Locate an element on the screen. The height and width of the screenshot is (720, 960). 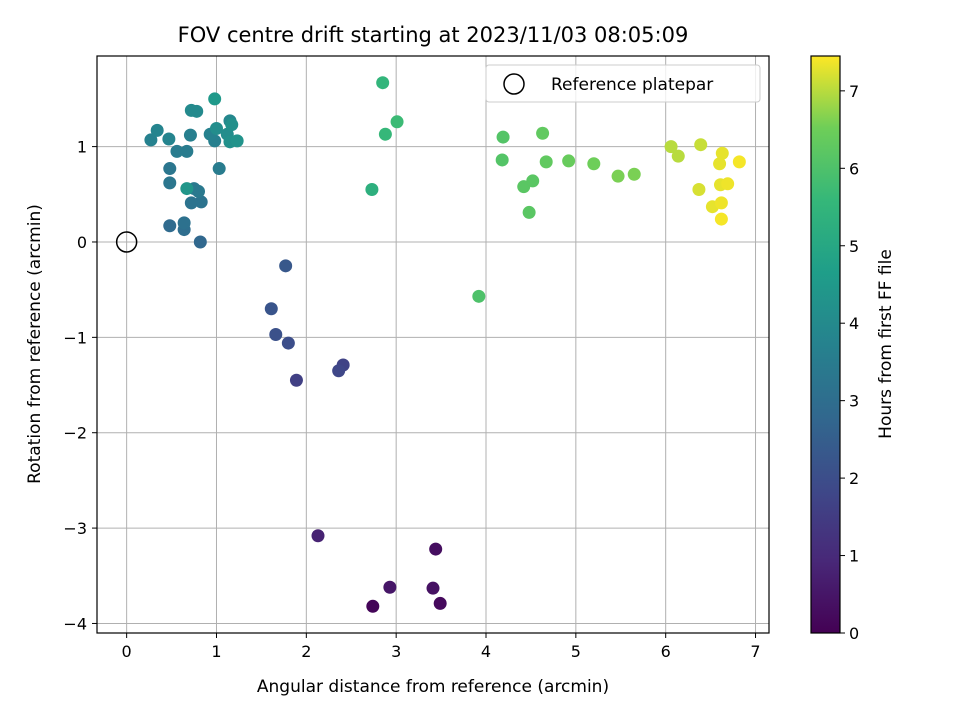
colorbar-label: Hours from first FF file is located at coordinates (886, 344).